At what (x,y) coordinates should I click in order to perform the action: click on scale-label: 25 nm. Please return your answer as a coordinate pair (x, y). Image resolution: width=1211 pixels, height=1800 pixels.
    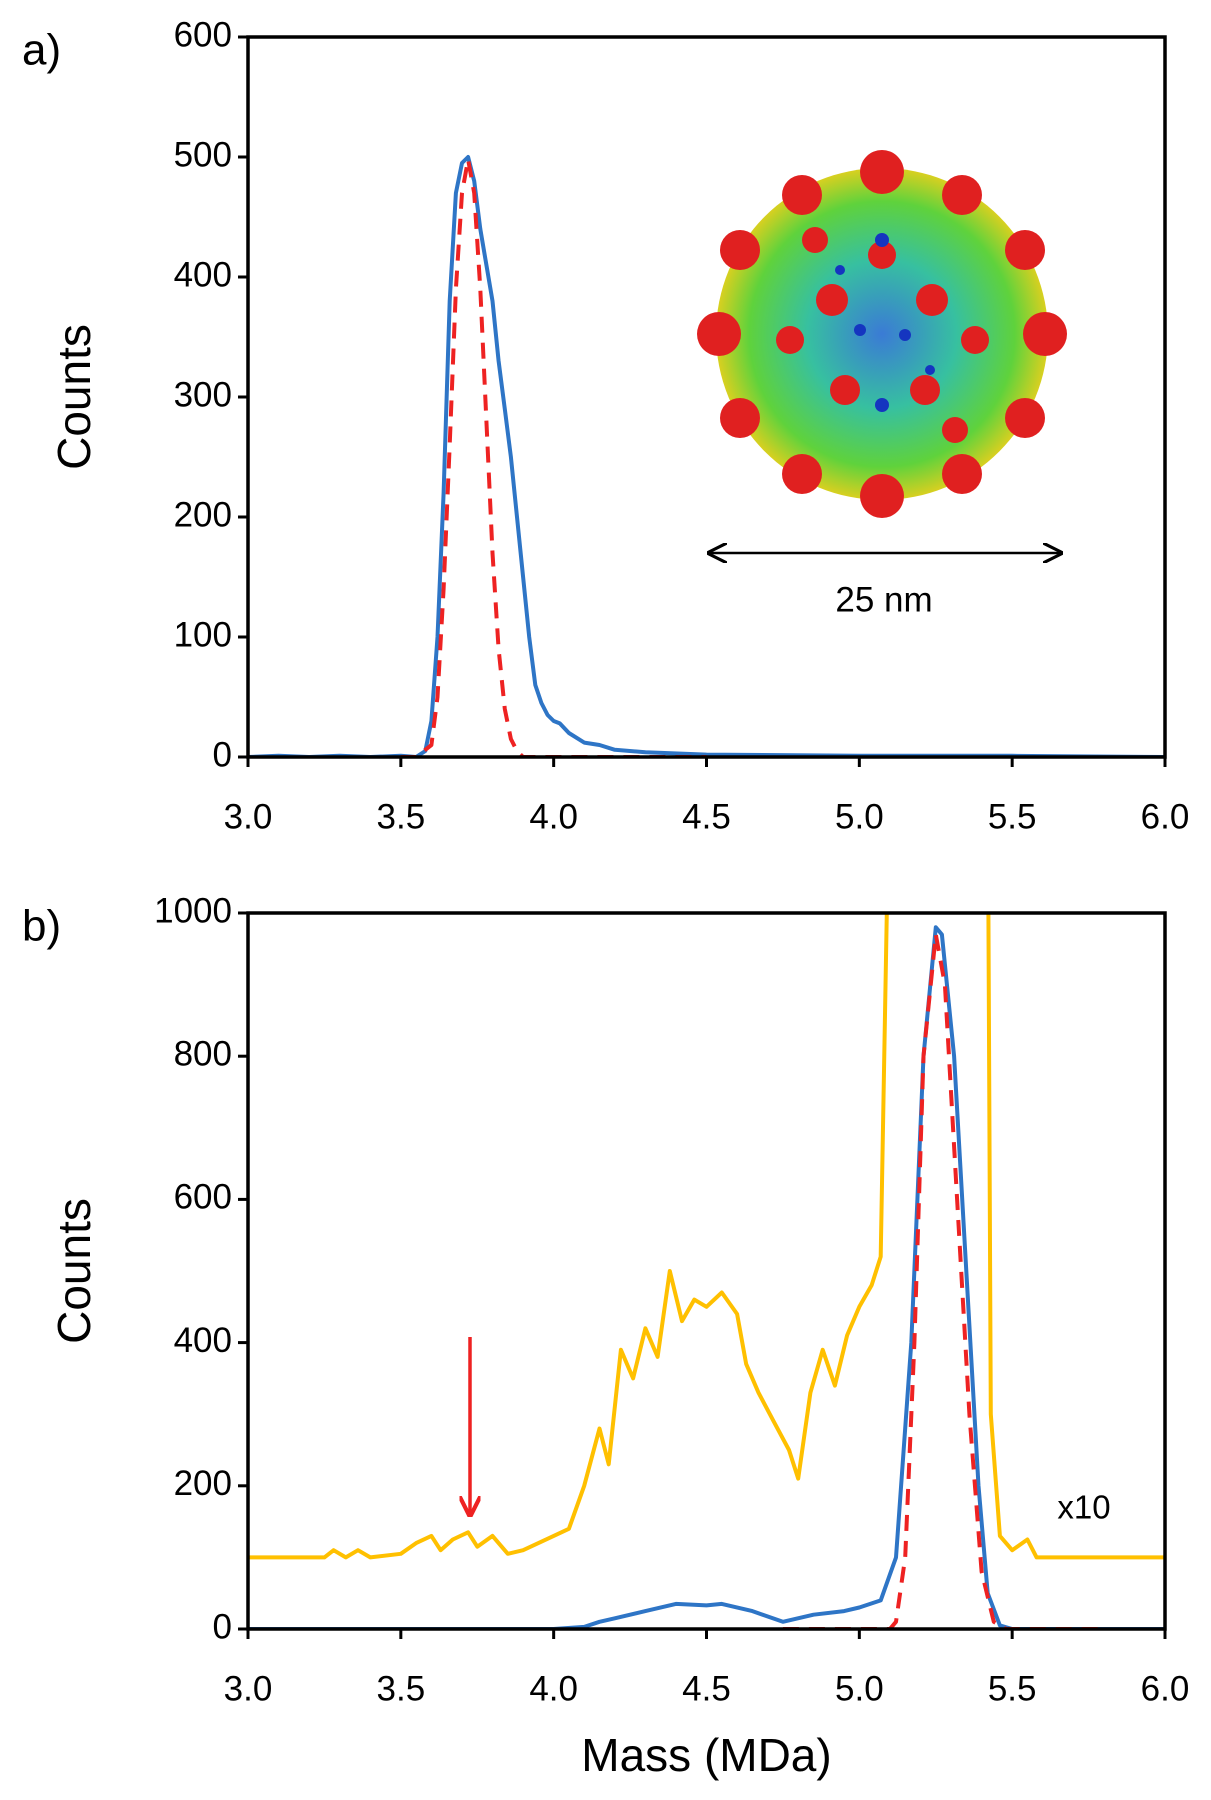
    Looking at the image, I should click on (883, 599).